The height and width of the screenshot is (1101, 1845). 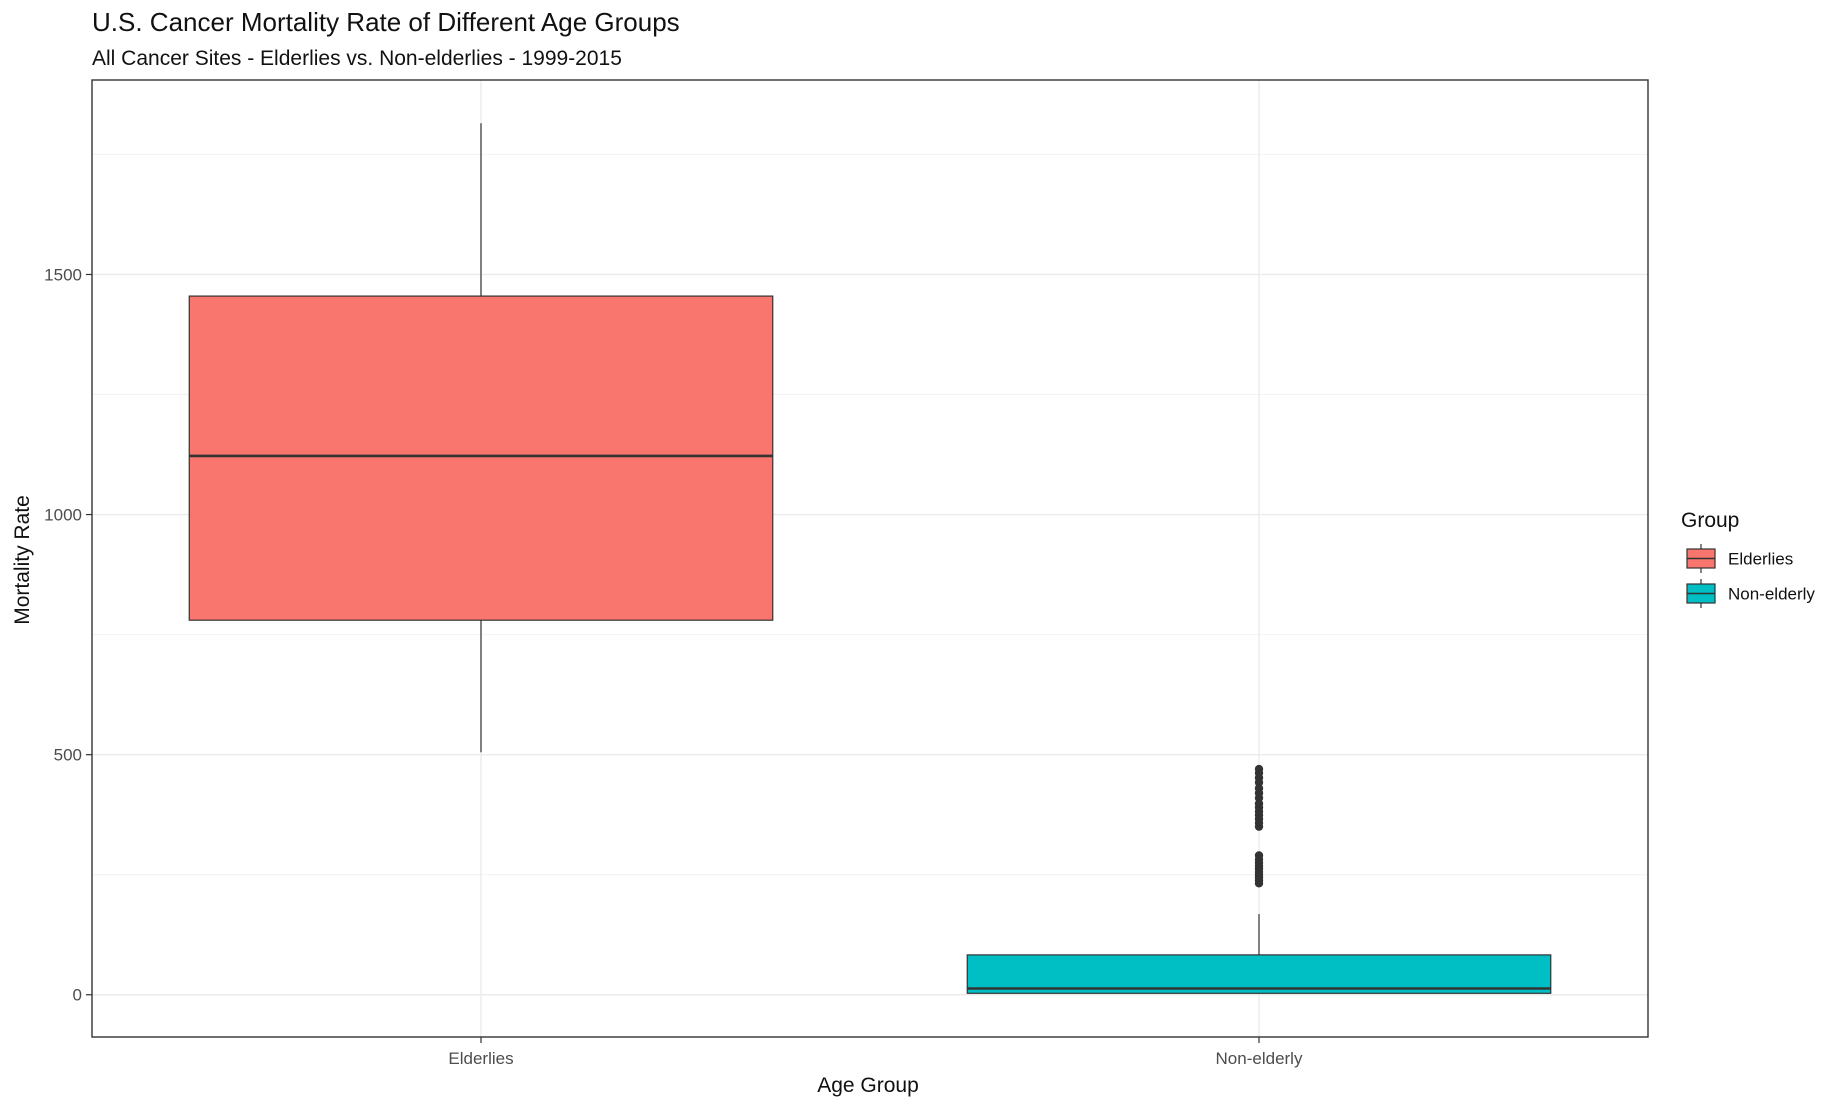 I want to click on y-axis: 0 500 1000 1500, so click(x=68, y=635).